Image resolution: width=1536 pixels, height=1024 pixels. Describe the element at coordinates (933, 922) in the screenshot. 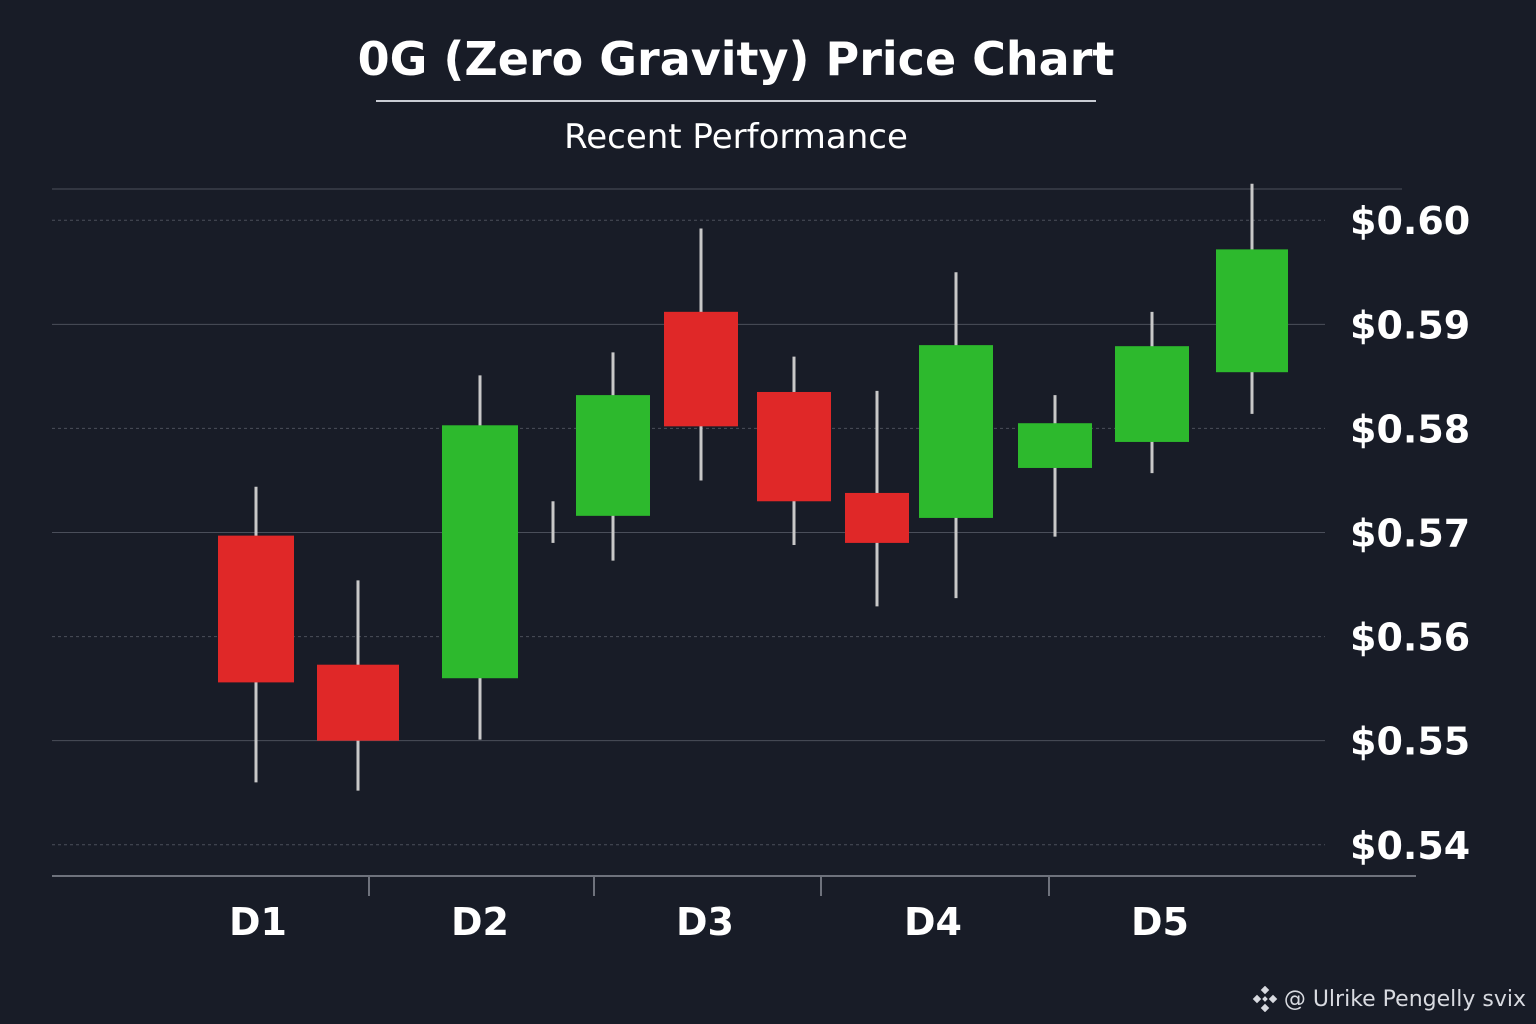

I see `x-tick-label: D4` at that location.